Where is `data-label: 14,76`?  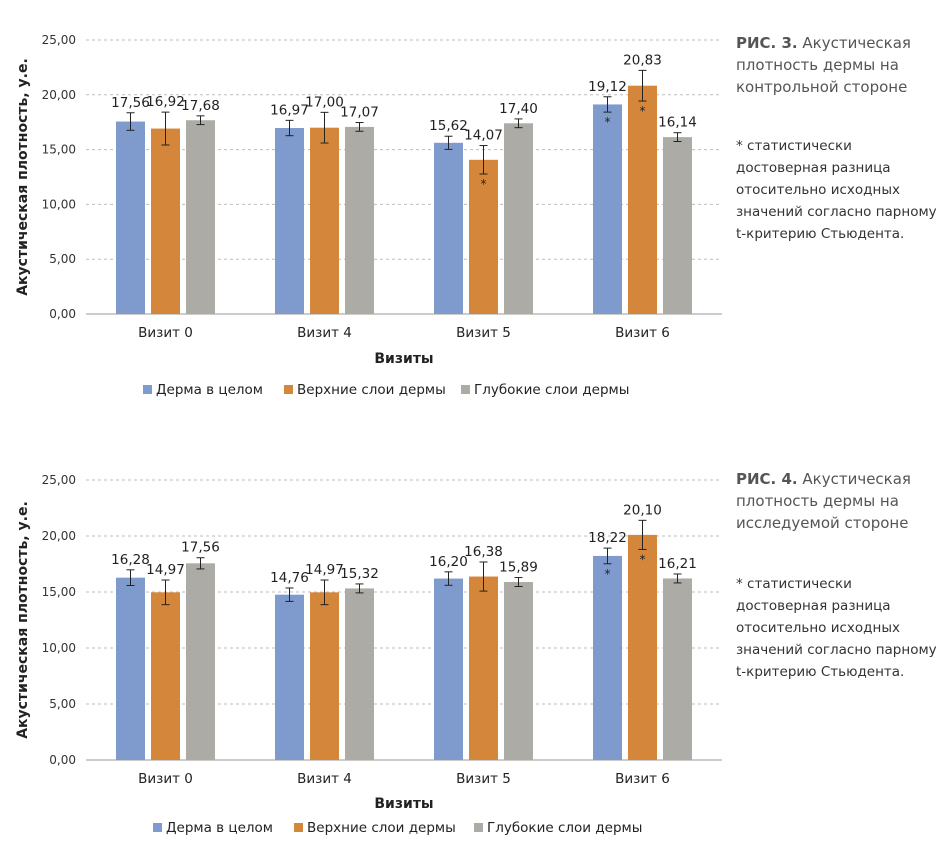 data-label: 14,76 is located at coordinates (289, 578).